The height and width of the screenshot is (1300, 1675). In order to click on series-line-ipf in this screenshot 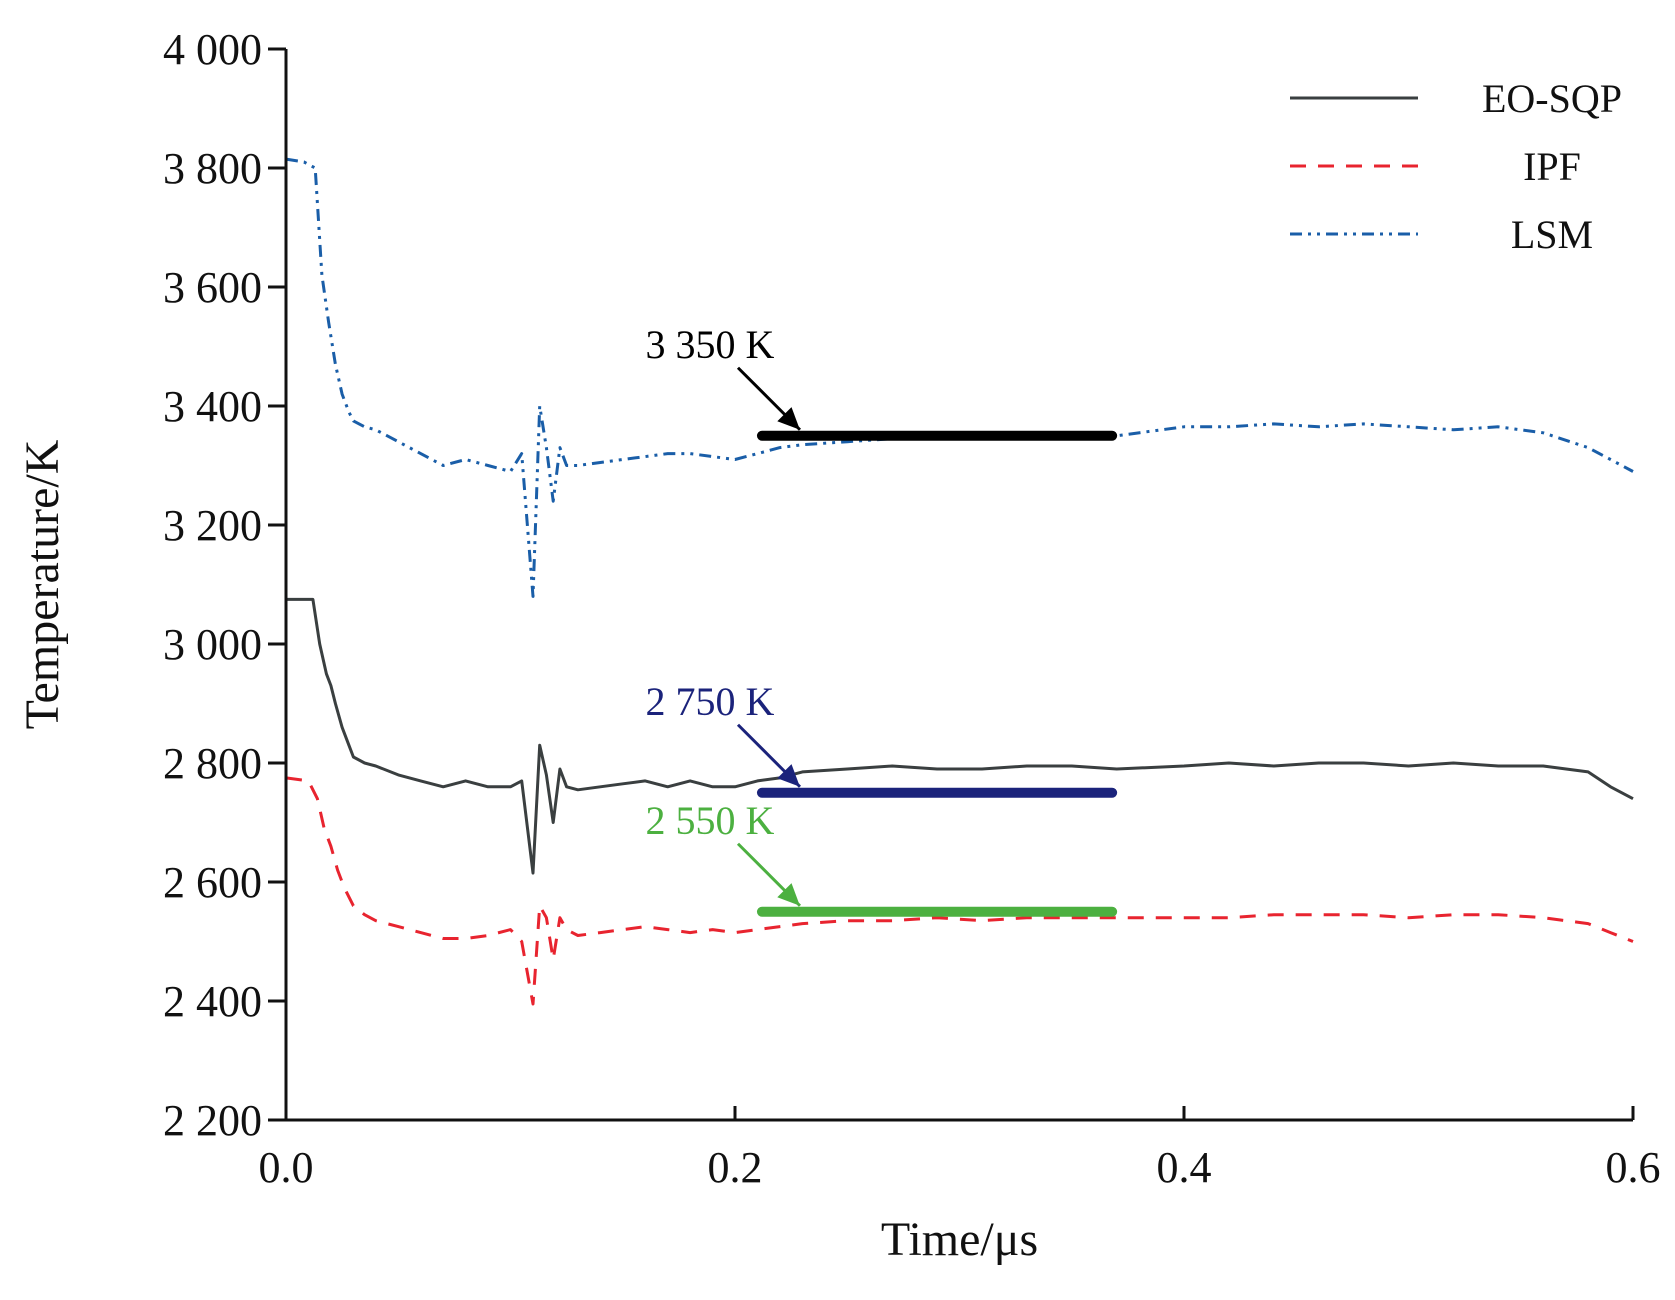, I will do `click(959, 891)`.